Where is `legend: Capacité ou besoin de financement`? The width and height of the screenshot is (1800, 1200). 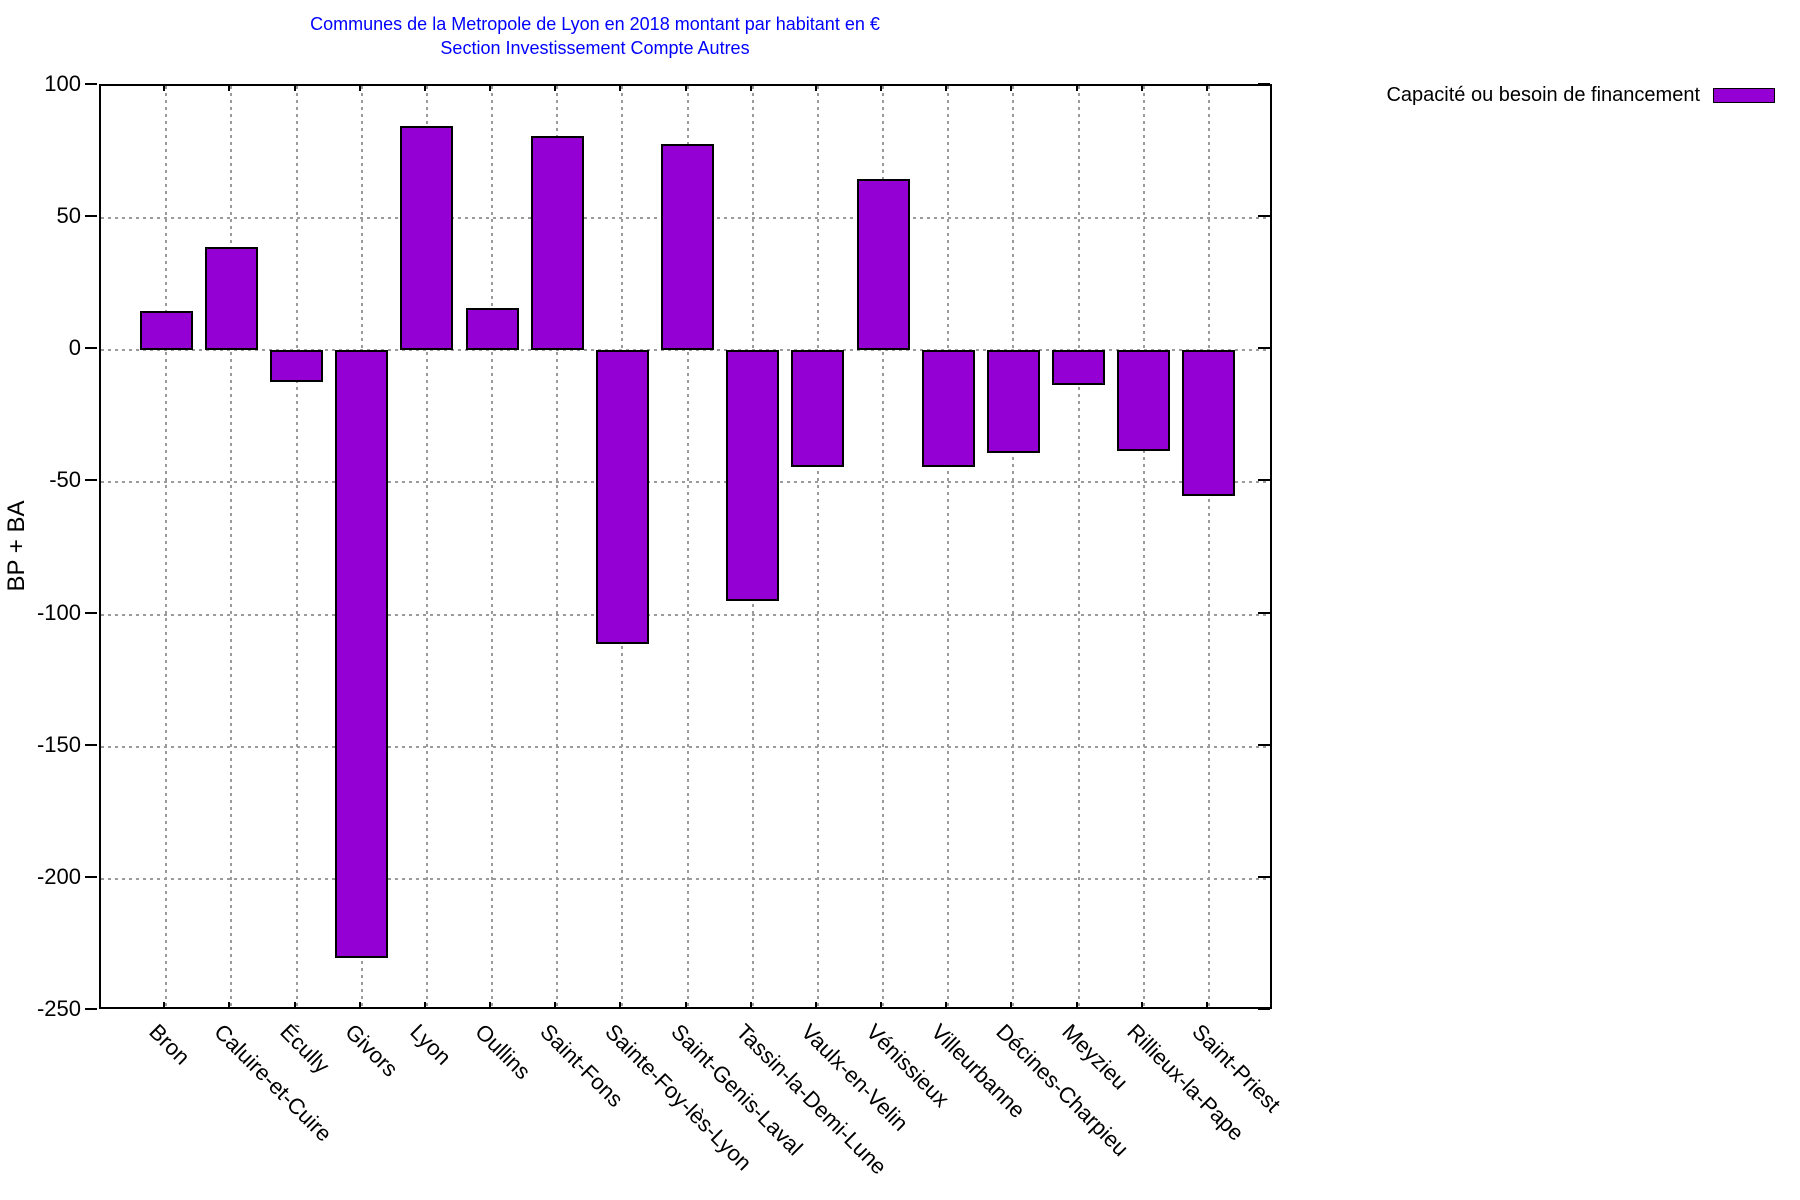
legend: Capacité ou besoin de financement is located at coordinates (1580, 95).